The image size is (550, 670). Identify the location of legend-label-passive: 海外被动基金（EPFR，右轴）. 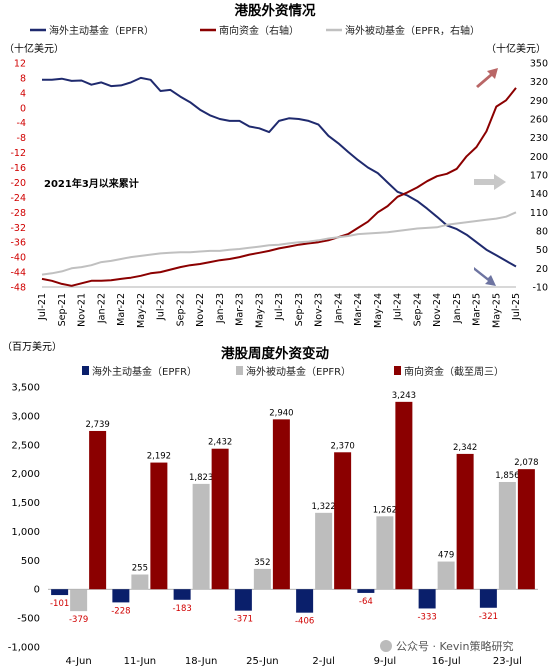
(412, 30).